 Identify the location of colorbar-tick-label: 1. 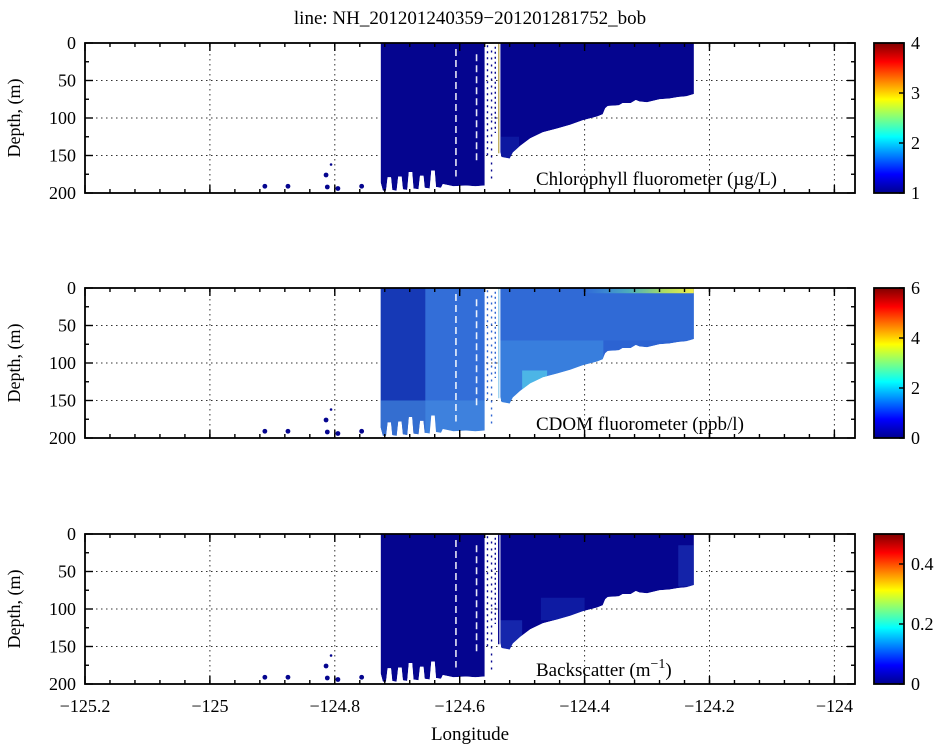
(915, 193).